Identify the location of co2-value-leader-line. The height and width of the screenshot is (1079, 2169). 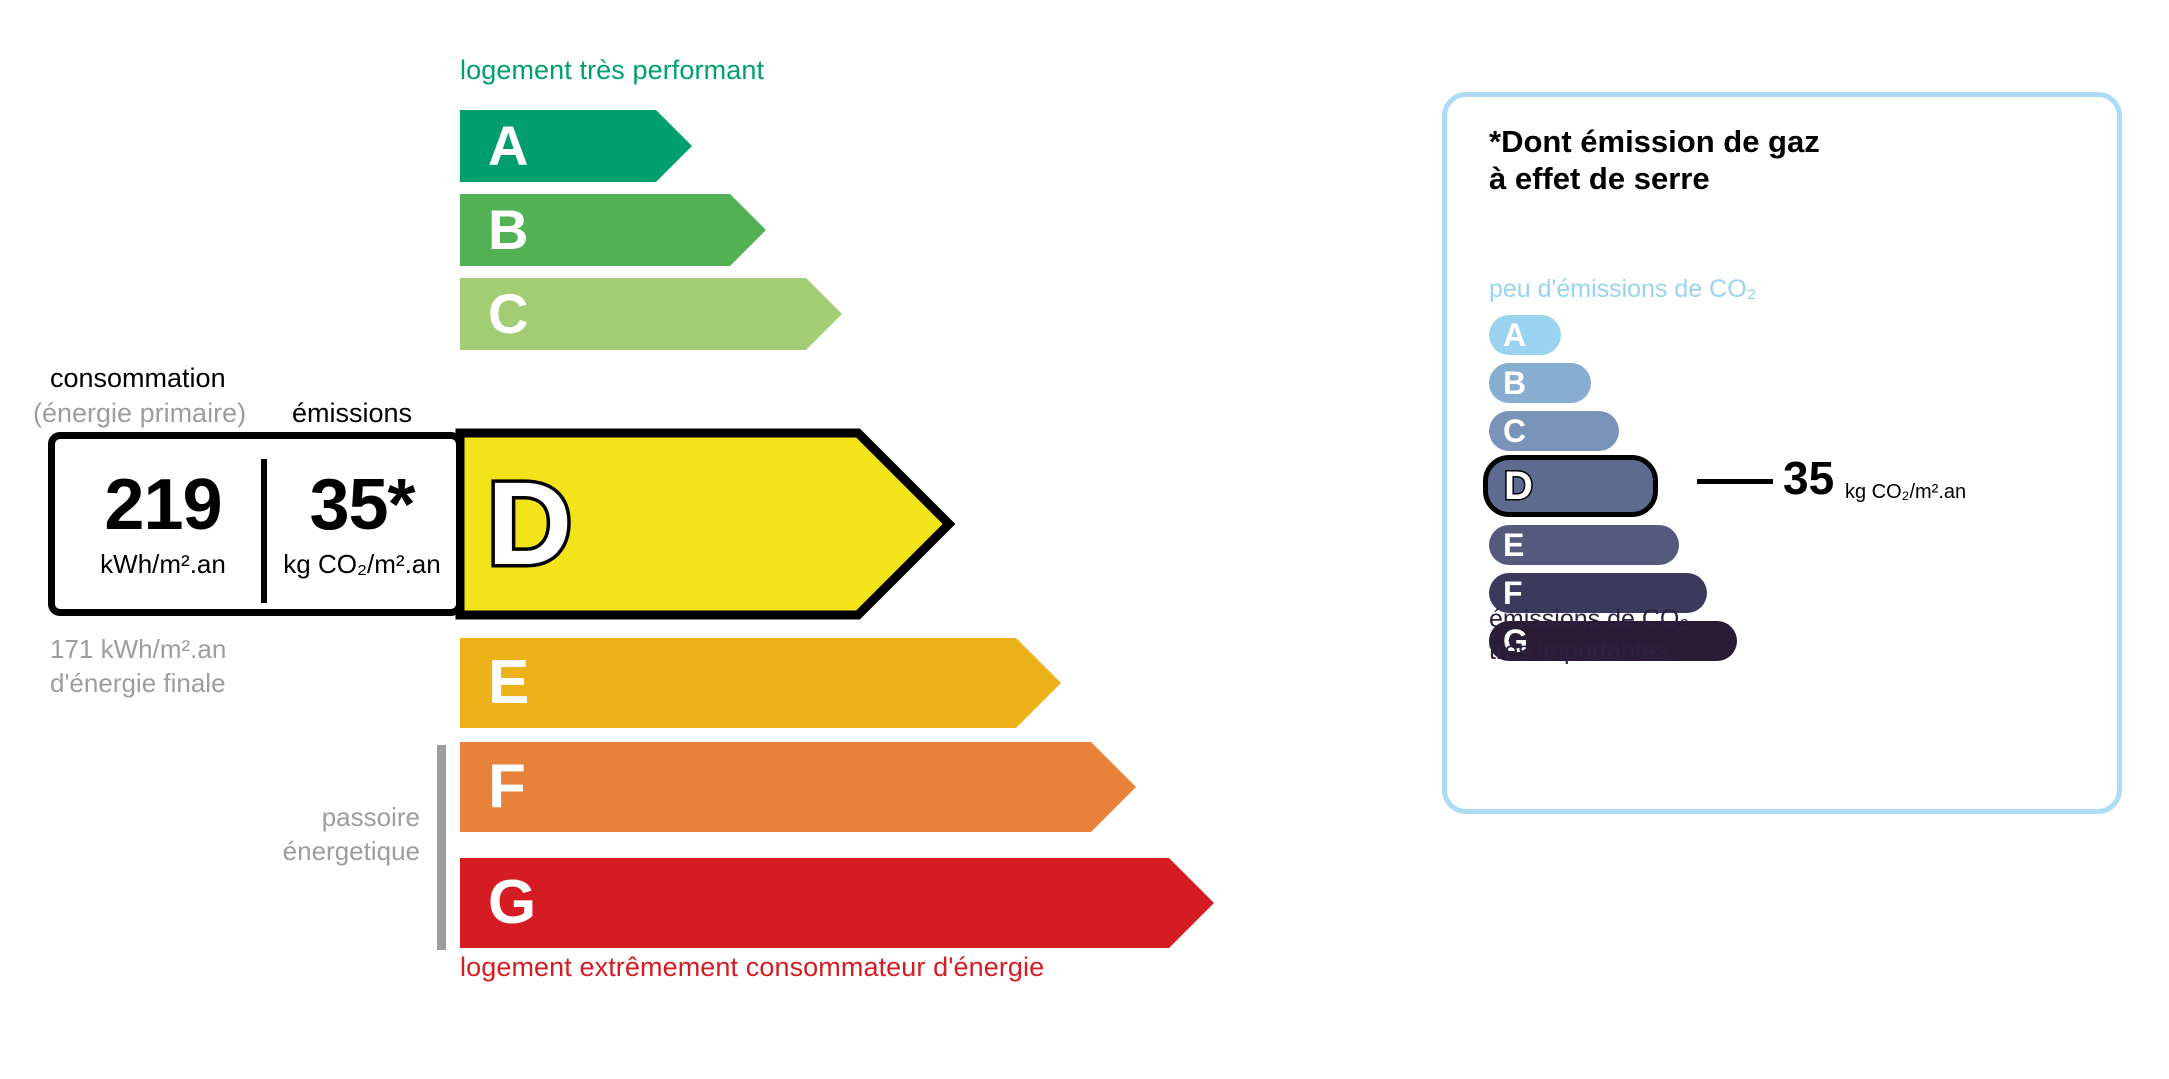
(1735, 481).